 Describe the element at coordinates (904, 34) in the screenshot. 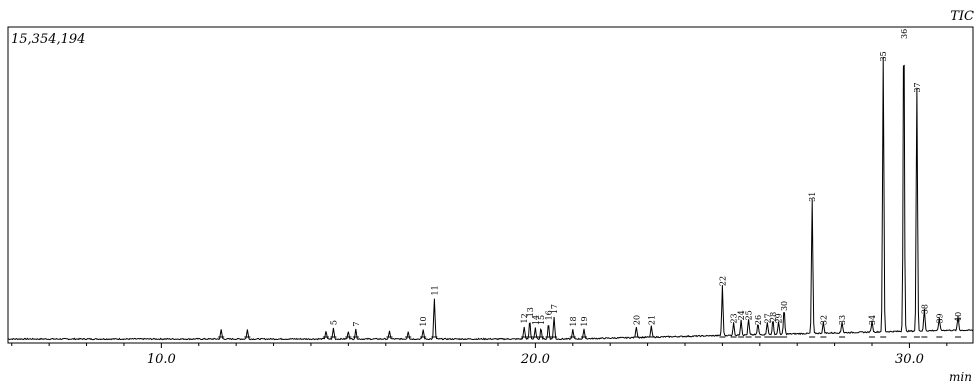

I see `peak-label: 36` at that location.